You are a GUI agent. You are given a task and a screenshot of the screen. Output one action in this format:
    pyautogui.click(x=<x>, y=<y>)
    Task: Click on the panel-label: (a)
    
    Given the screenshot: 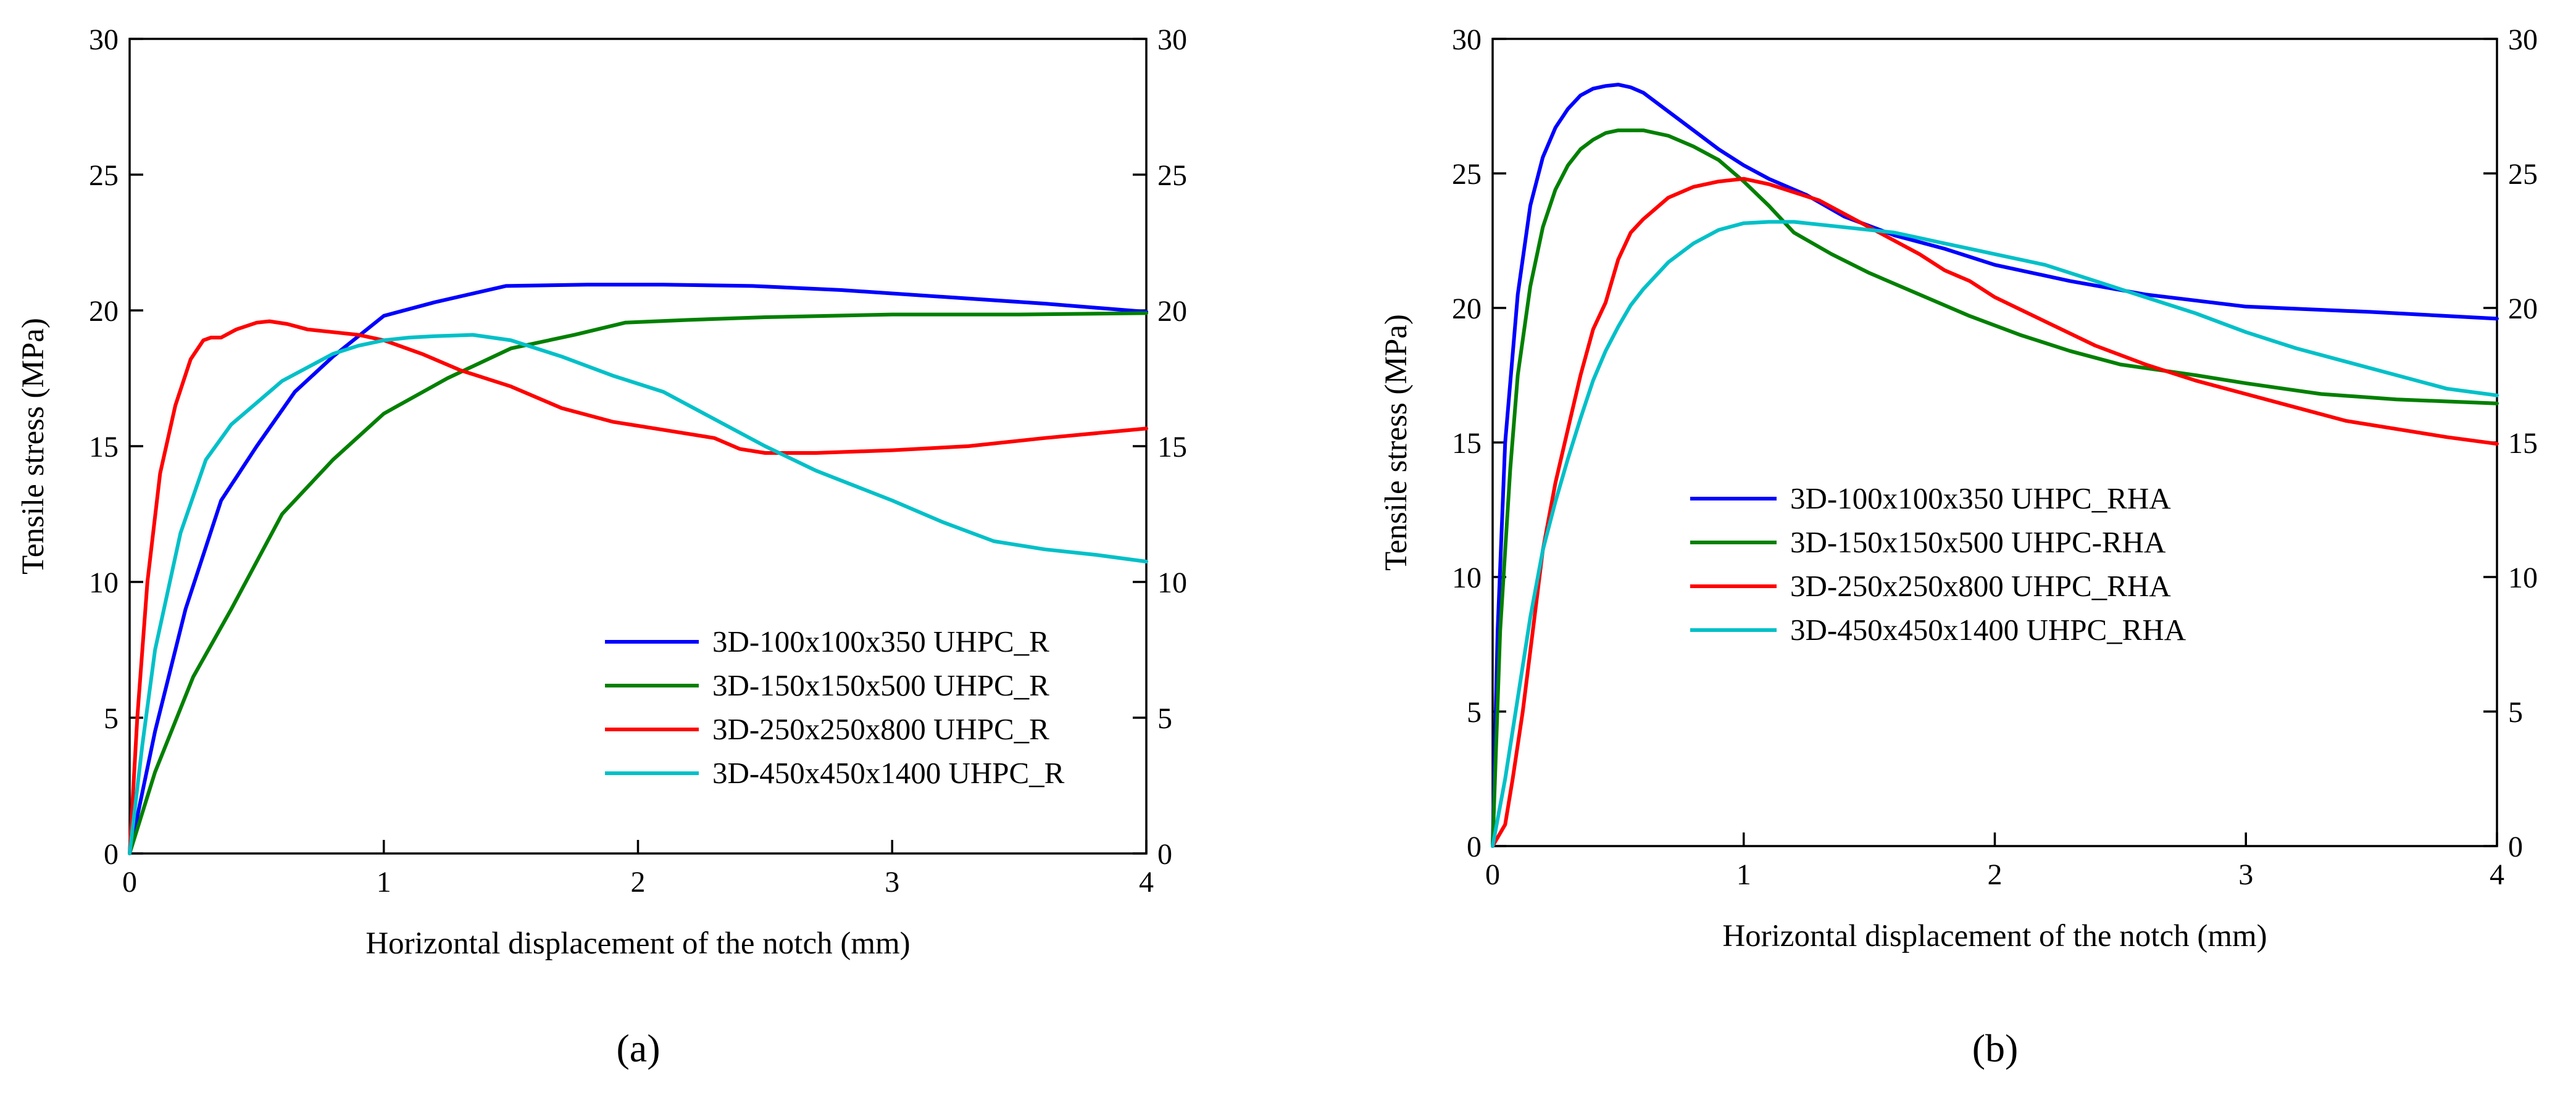 What is the action you would take?
    pyautogui.click(x=638, y=1048)
    